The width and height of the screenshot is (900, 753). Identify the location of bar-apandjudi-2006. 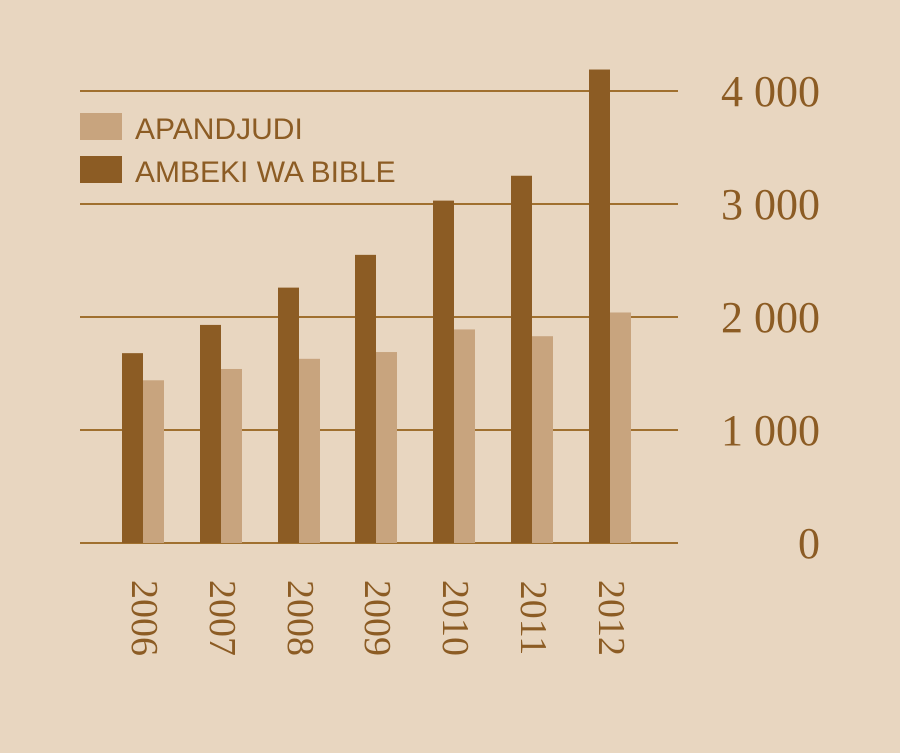
(153, 461).